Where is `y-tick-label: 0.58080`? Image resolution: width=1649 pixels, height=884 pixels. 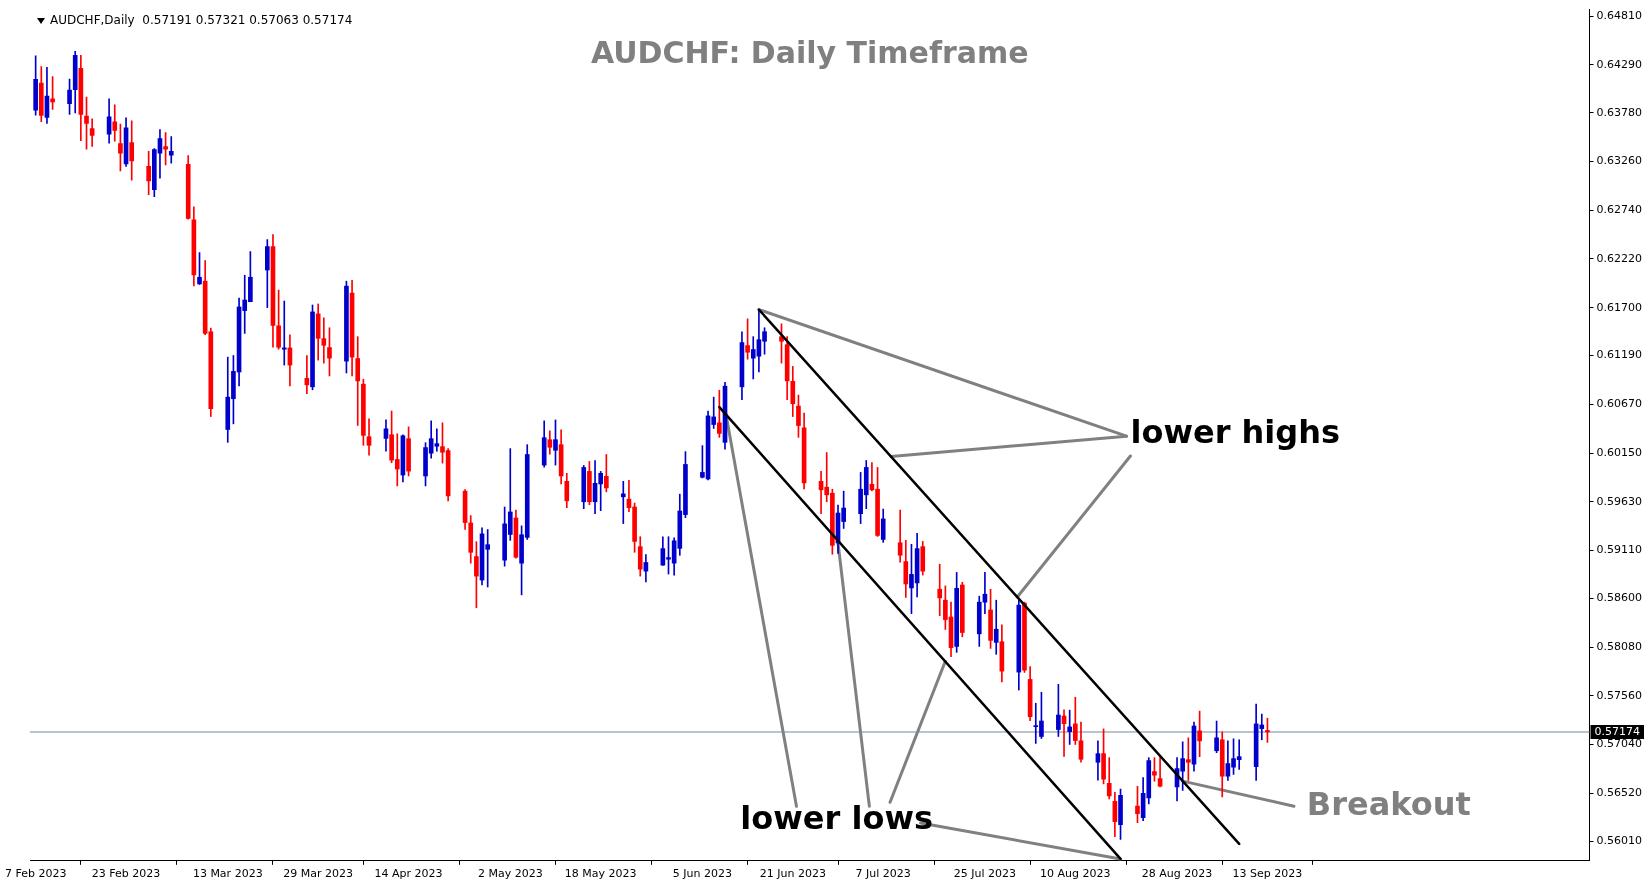 y-tick-label: 0.58080 is located at coordinates (1619, 646).